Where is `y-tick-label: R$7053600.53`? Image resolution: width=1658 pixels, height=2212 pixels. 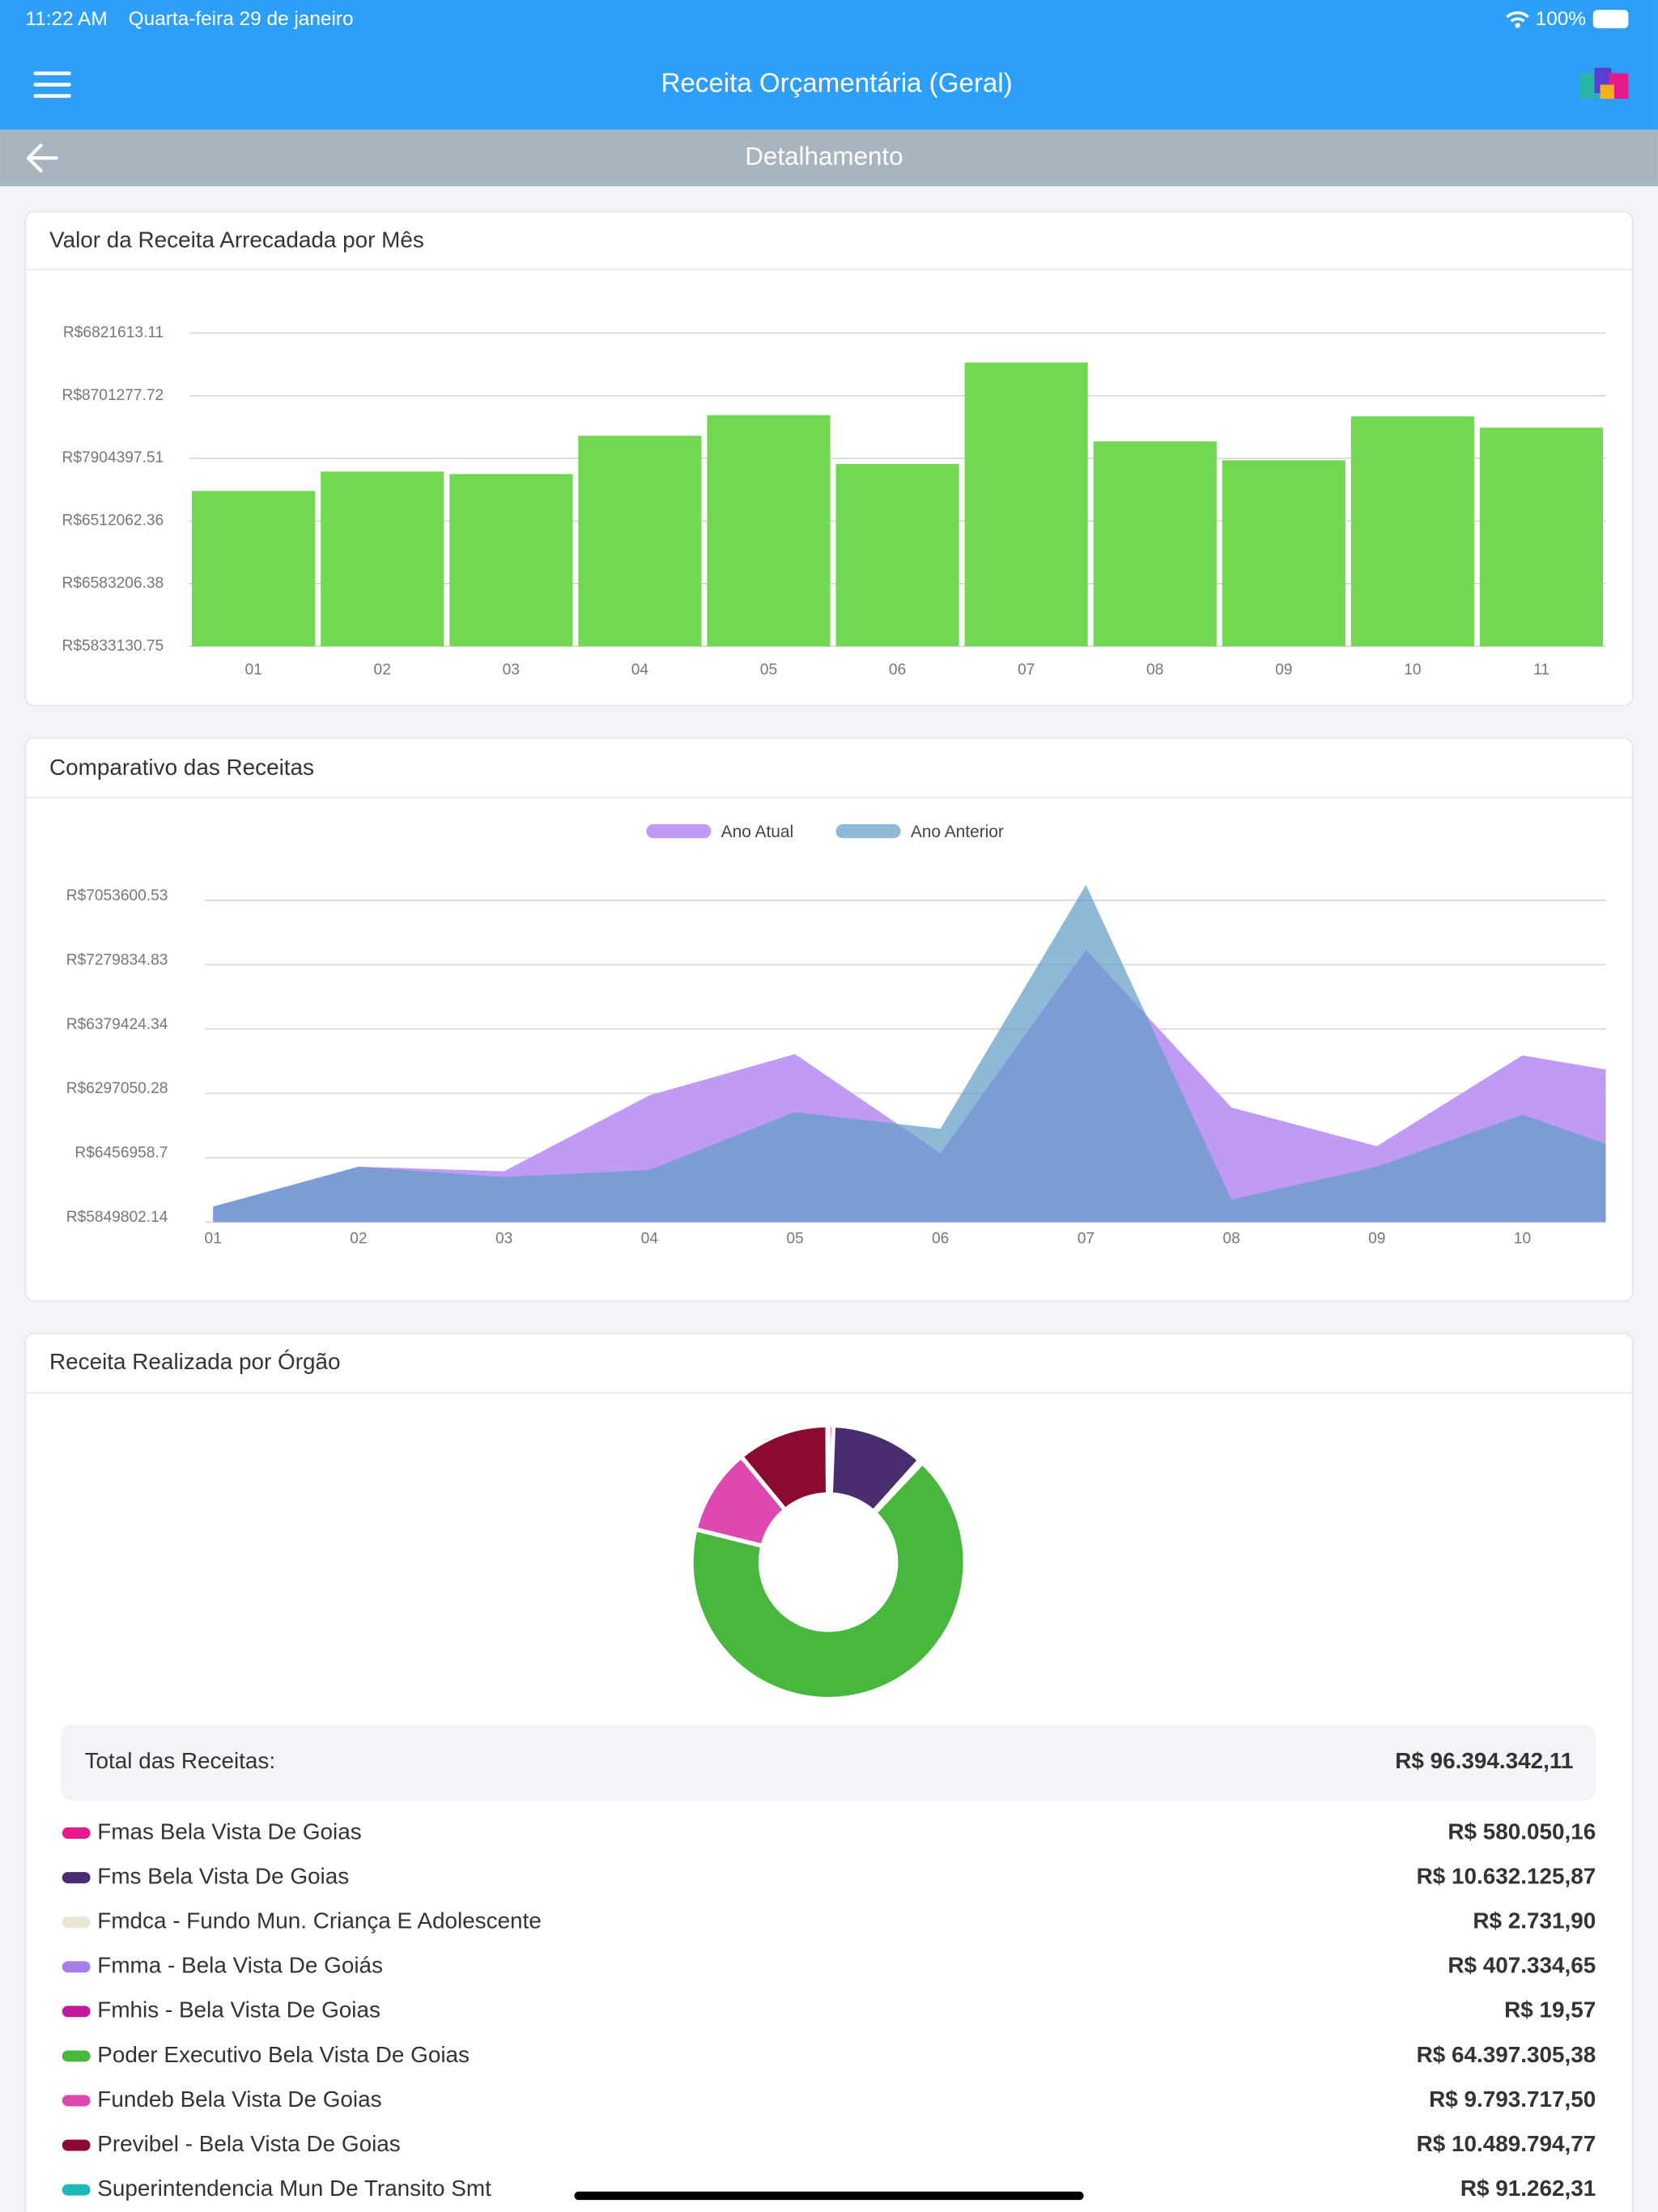
y-tick-label: R$7053600.53 is located at coordinates (117, 895).